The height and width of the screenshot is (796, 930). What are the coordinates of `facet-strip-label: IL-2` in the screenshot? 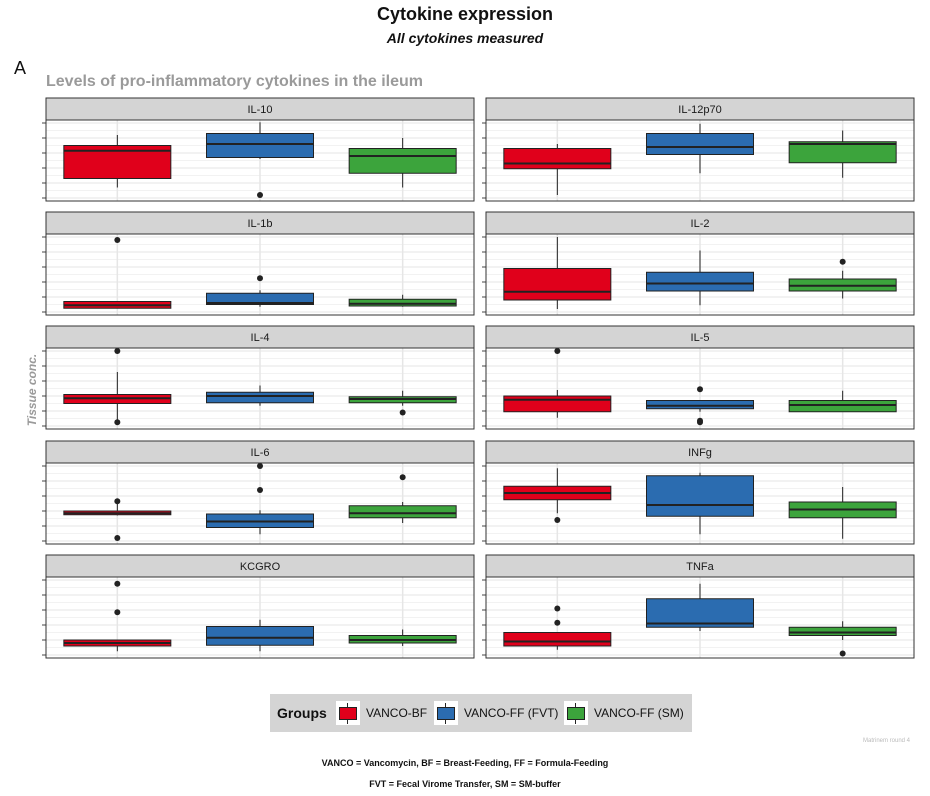 It's located at (700, 224).